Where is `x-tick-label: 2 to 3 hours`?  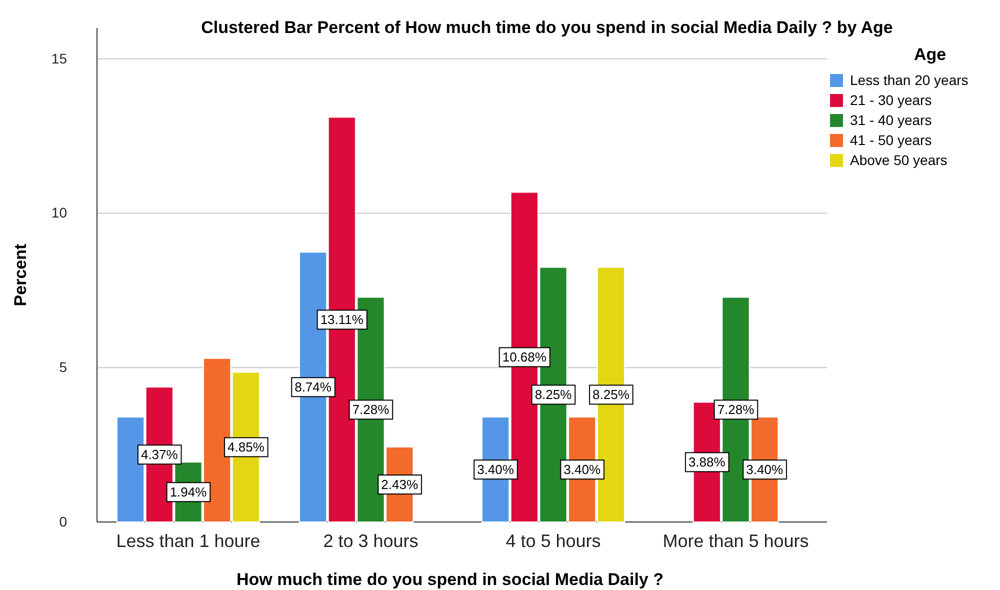 x-tick-label: 2 to 3 hours is located at coordinates (370, 540).